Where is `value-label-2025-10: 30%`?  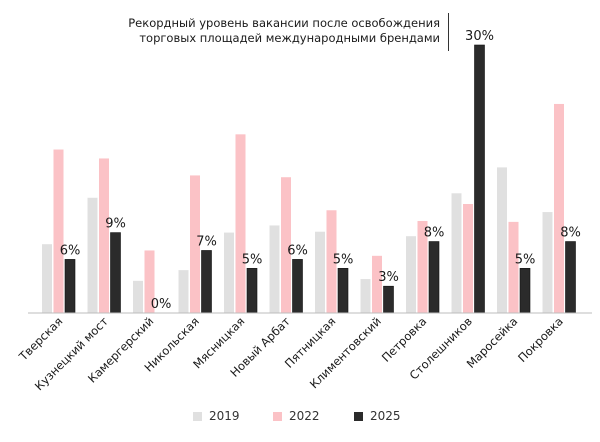 value-label-2025-10: 30% is located at coordinates (479, 36).